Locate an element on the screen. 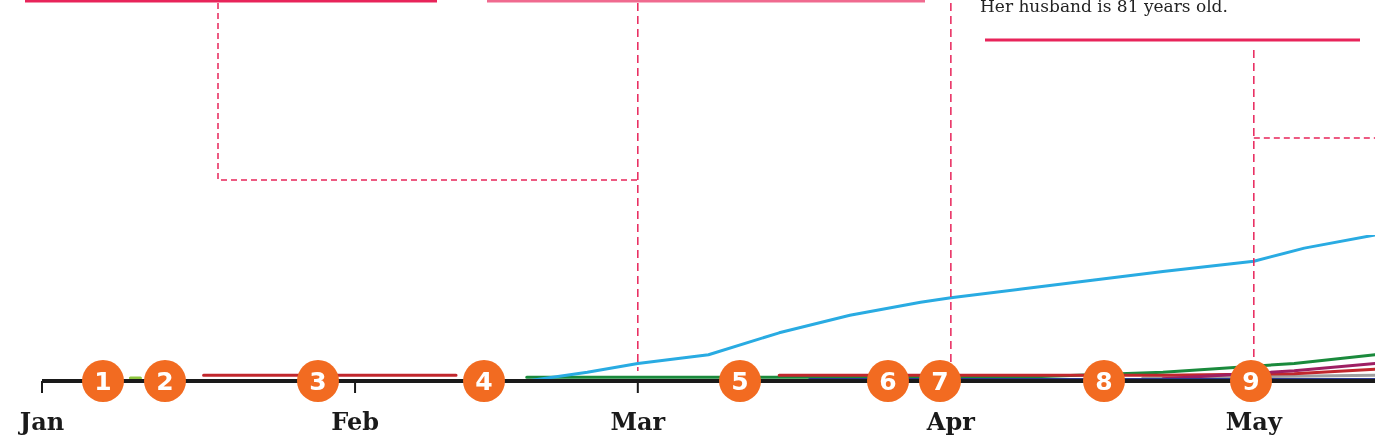 This screenshot has height=446, width=1375. annotation: 6 is located at coordinates (888, 381).